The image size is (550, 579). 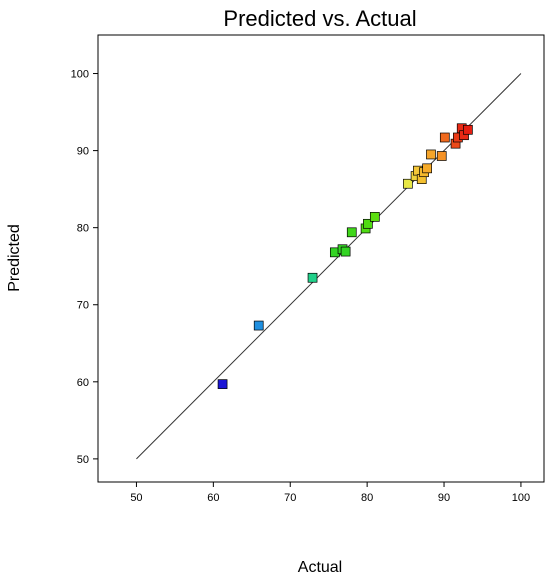 I want to click on x-axis-title: Actual, so click(x=320, y=567).